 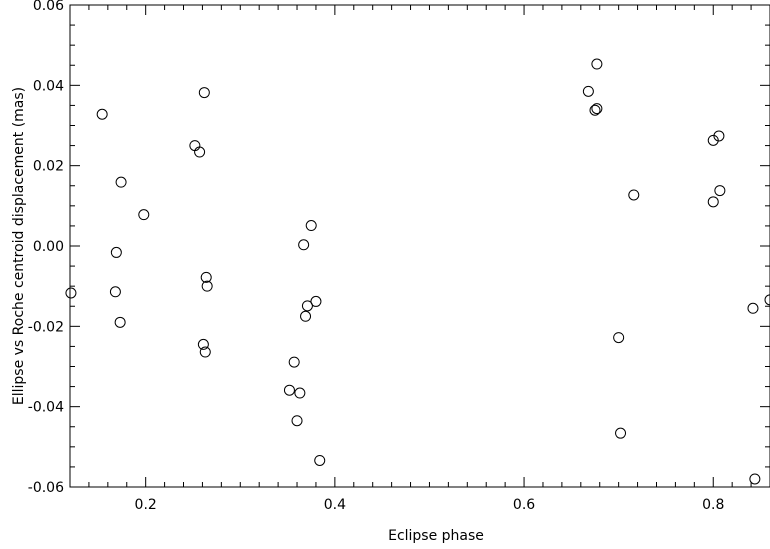 What do you see at coordinates (524, 505) in the screenshot?
I see `x-tick-label: 0.6` at bounding box center [524, 505].